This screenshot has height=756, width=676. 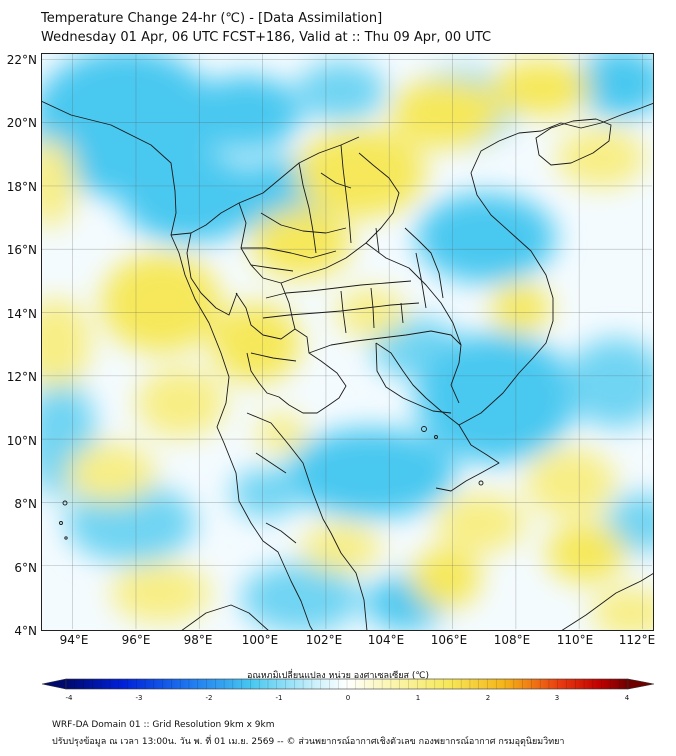 I want to click on colorbar-ticks, so click(x=347, y=684).